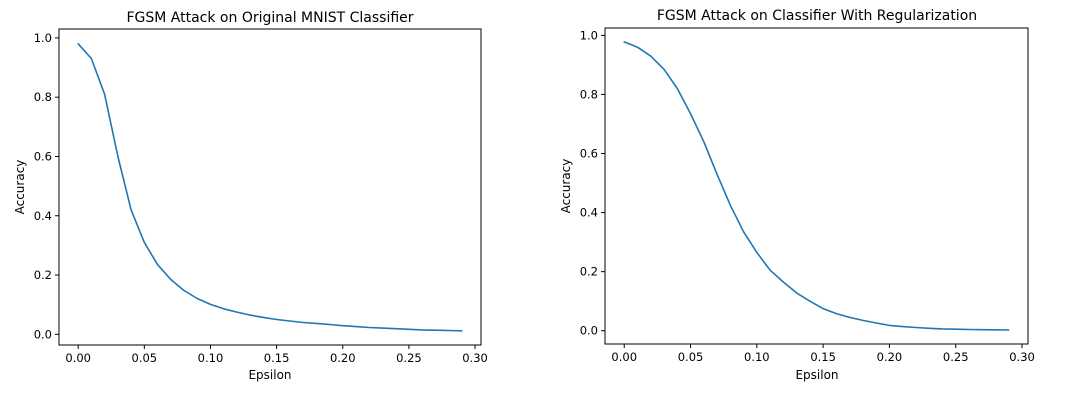 This screenshot has height=404, width=1072. Describe the element at coordinates (269, 18) in the screenshot. I see `chart-title: FGSM Attack on Original MNIST Classifier` at that location.